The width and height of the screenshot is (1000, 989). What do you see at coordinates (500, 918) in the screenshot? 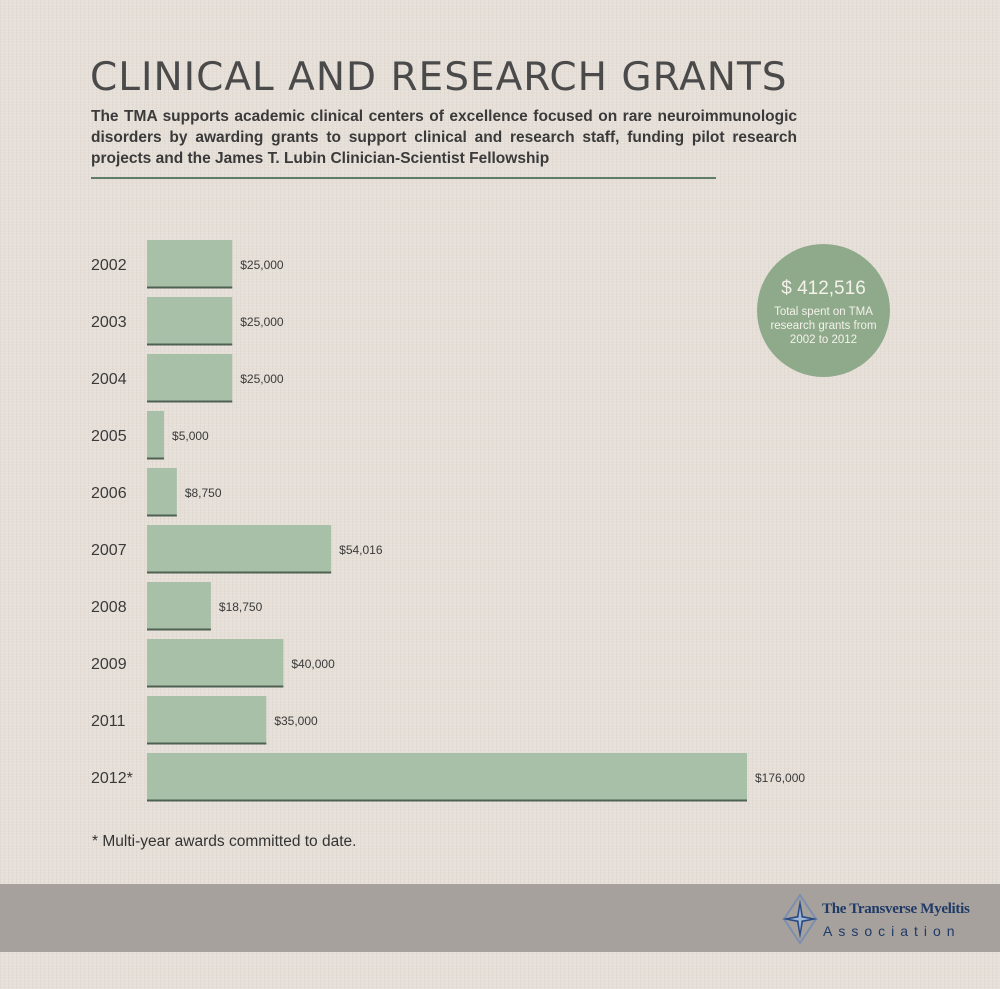
I see `footer-band` at bounding box center [500, 918].